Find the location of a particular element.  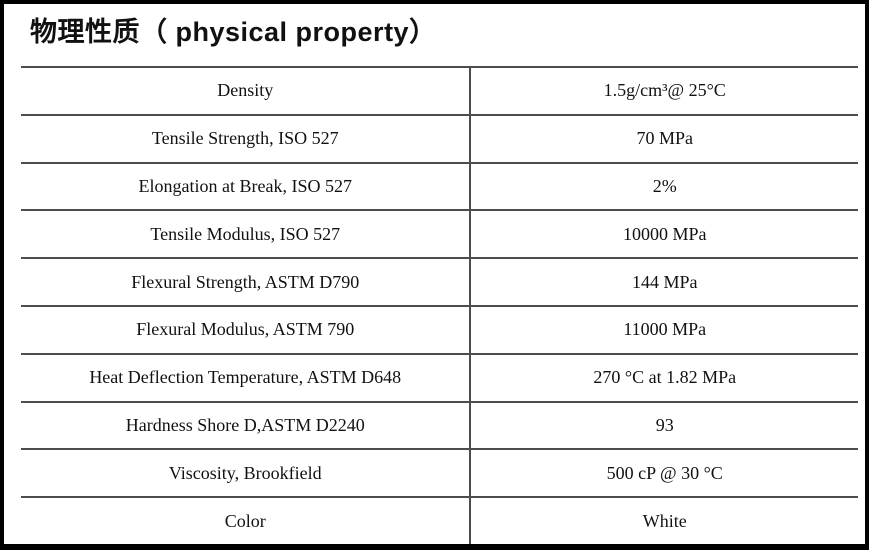

value-cell: 93 is located at coordinates (664, 425).